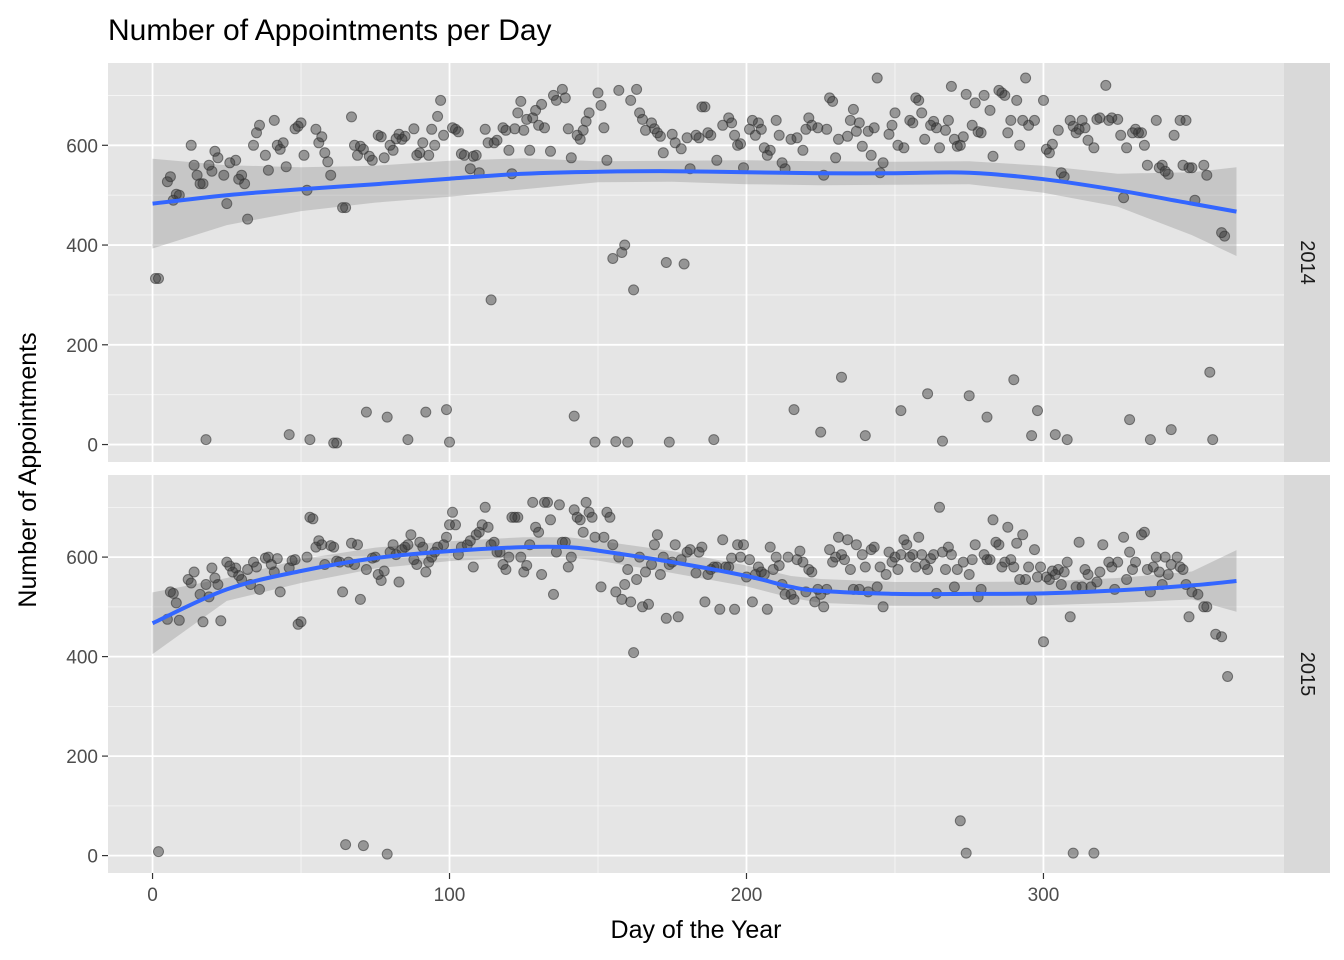 This screenshot has height=960, width=1344. I want to click on y-tick-label: 400, so click(82, 246).